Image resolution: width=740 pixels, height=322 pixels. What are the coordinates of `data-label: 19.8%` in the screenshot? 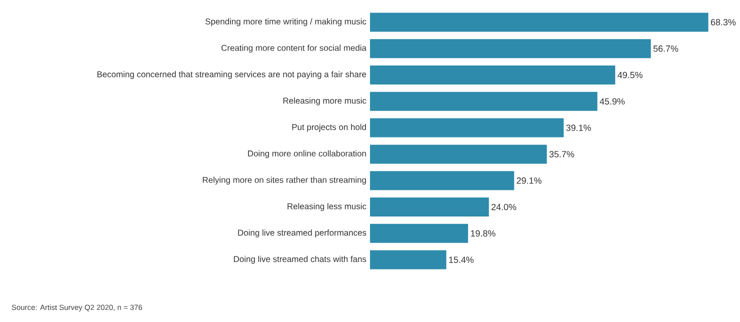 It's located at (483, 233).